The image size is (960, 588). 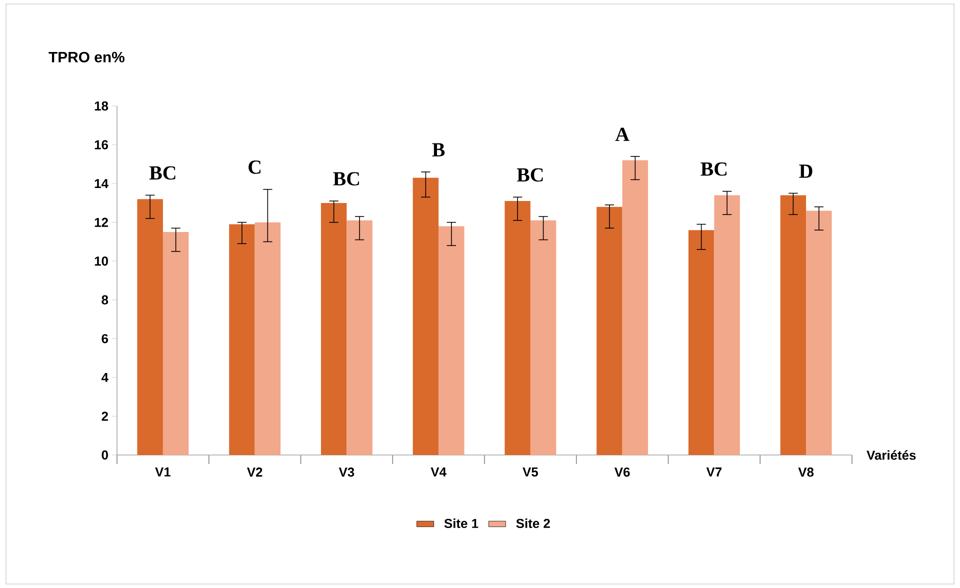 What do you see at coordinates (461, 523) in the screenshot?
I see `legend-label: Site 1` at bounding box center [461, 523].